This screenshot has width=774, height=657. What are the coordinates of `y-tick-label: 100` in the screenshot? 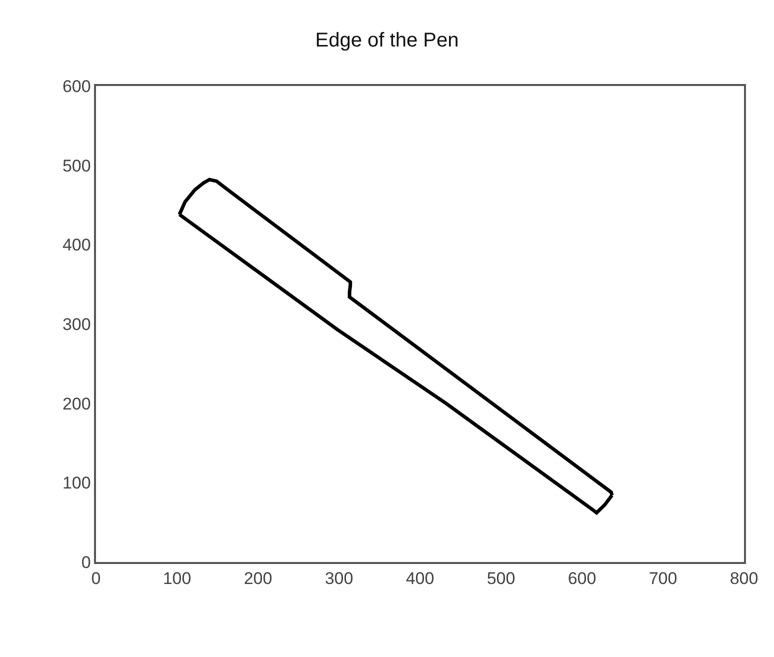 It's located at (76, 483).